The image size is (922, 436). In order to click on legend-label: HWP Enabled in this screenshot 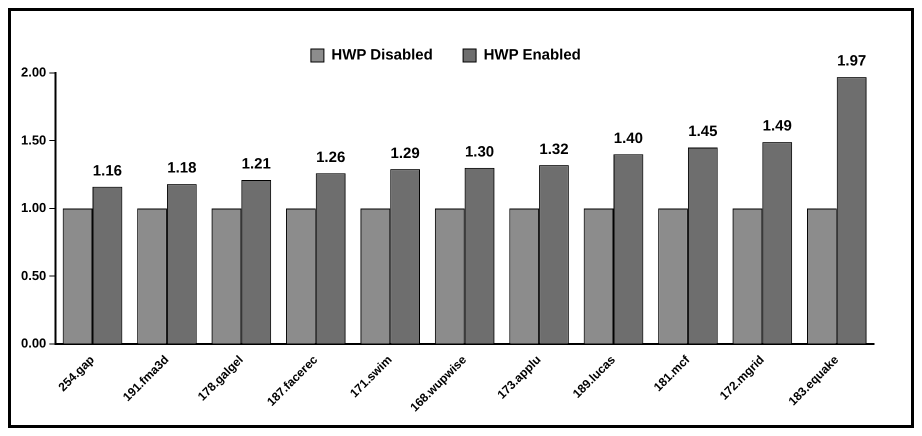, I will do `click(532, 55)`.